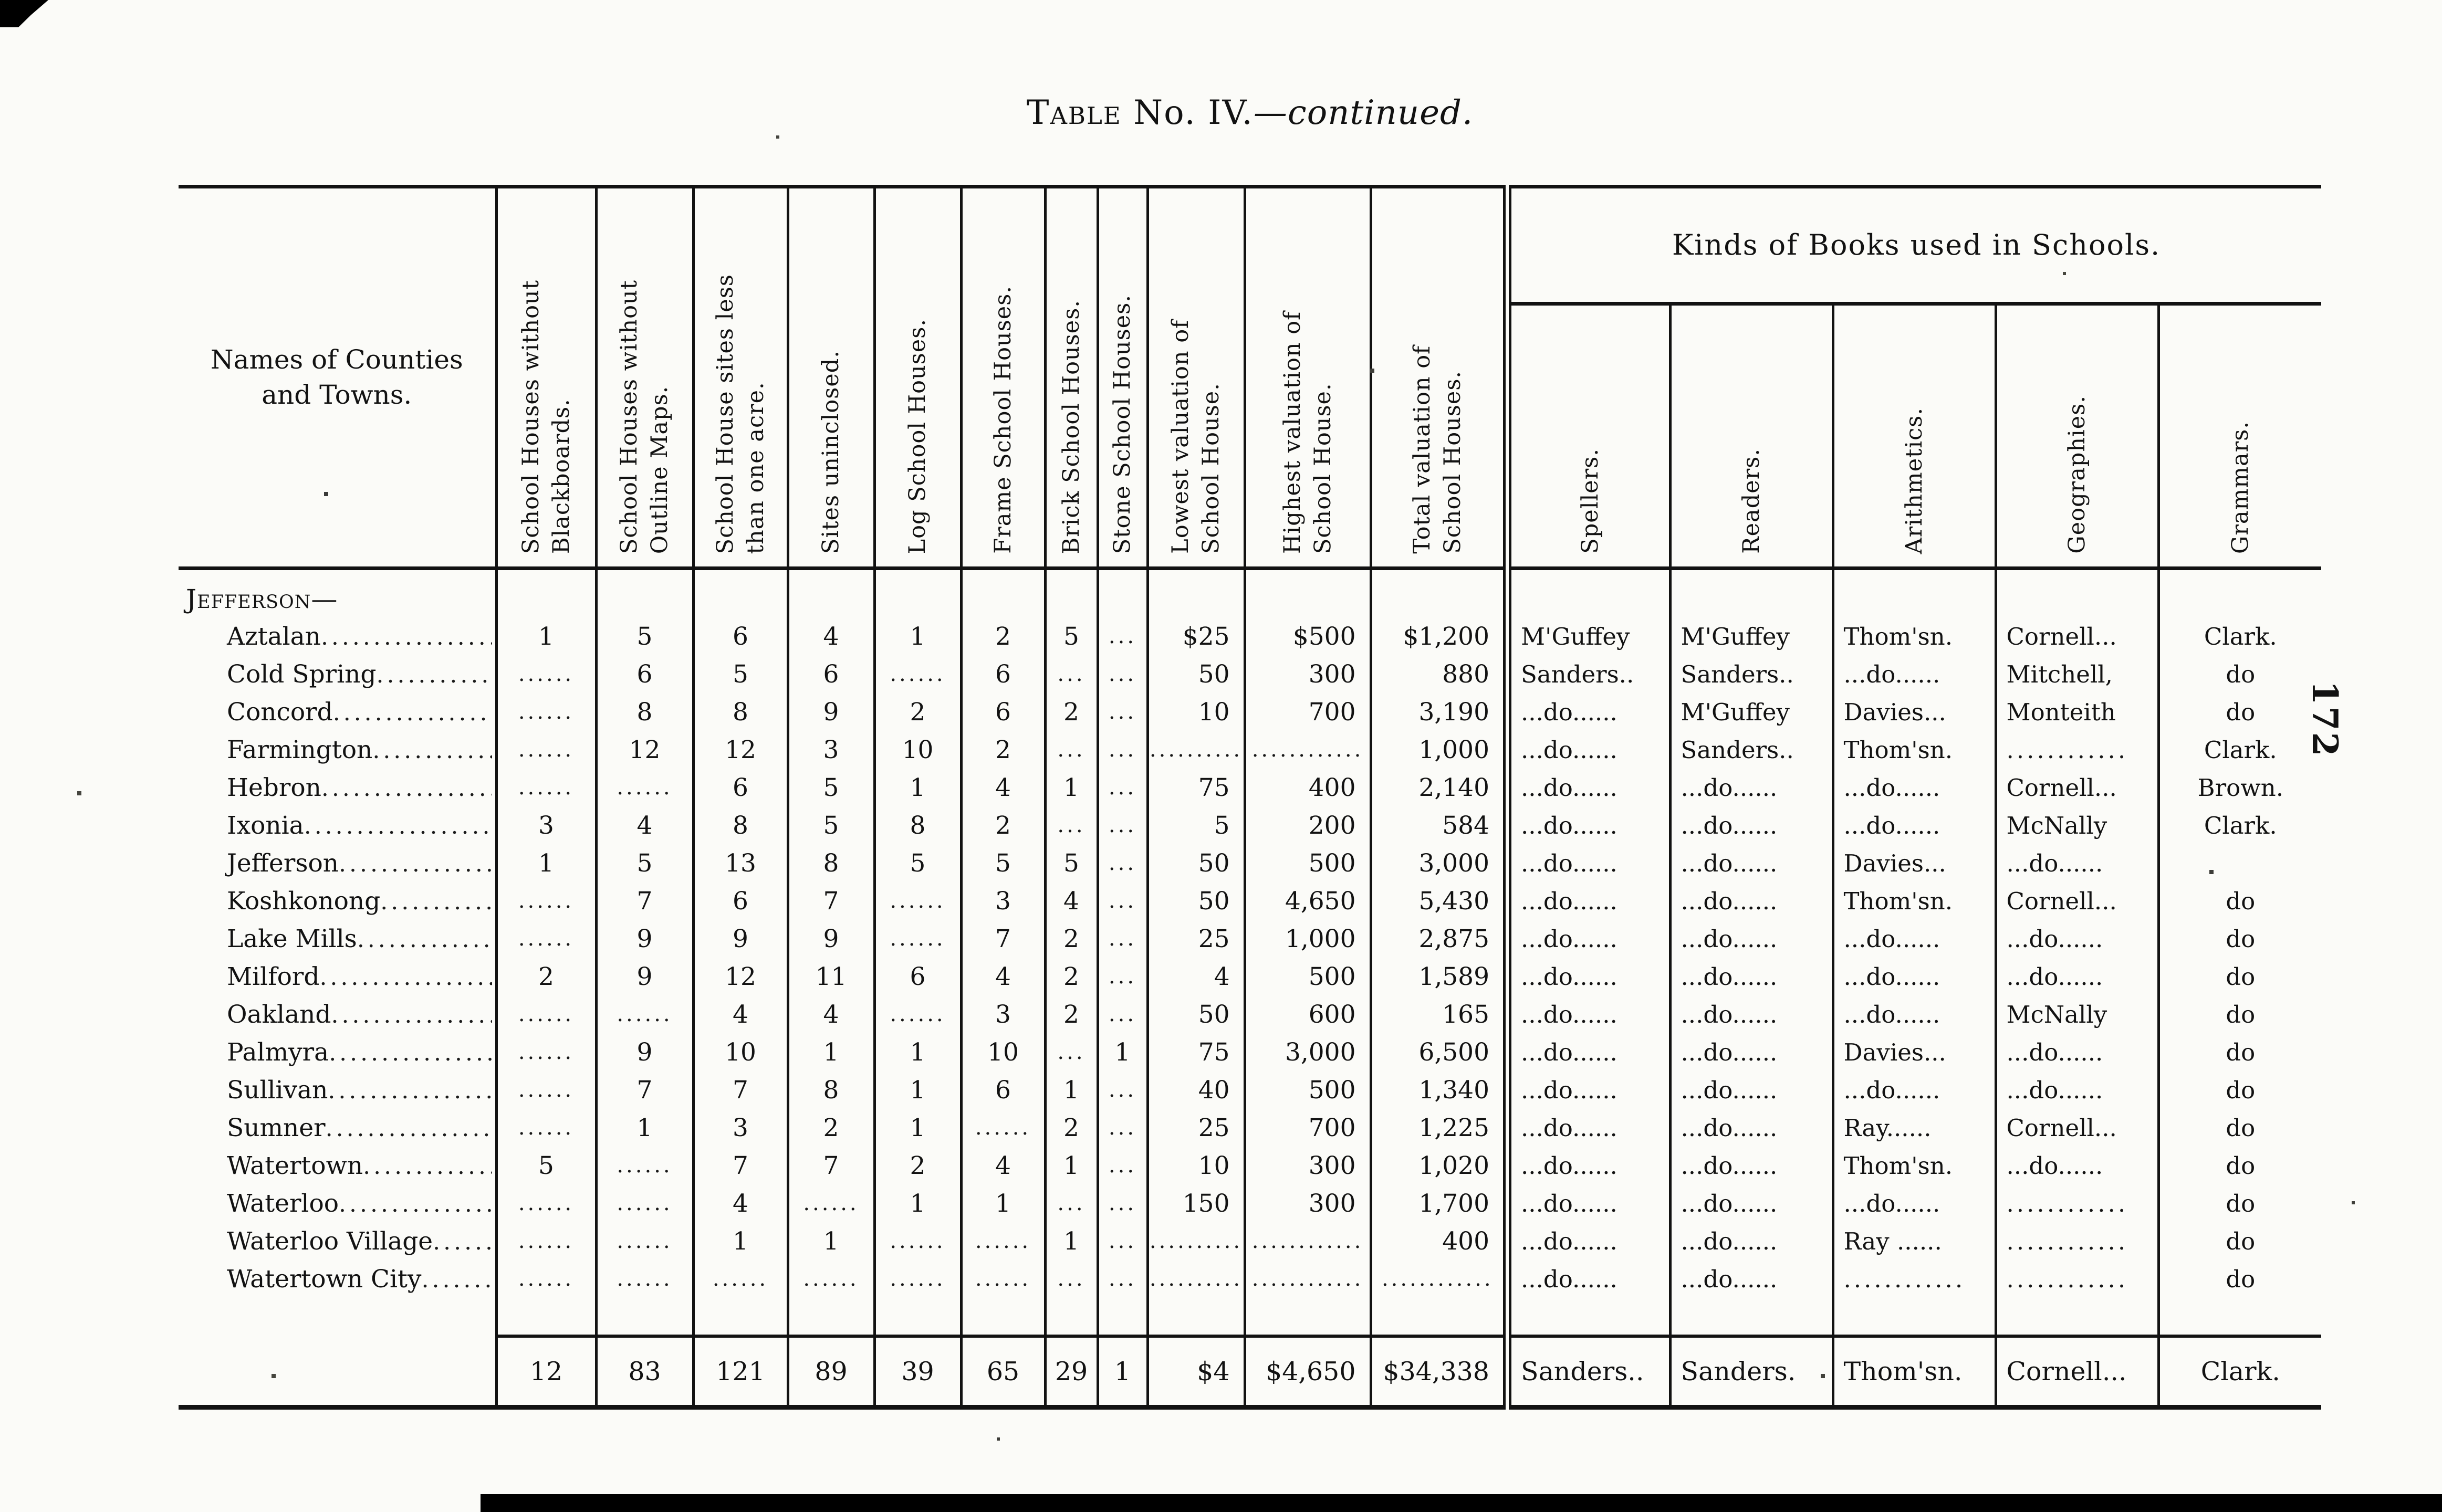 The height and width of the screenshot is (1512, 2442). Describe the element at coordinates (1195, 1203) in the screenshot. I see `value-cell: 150` at that location.